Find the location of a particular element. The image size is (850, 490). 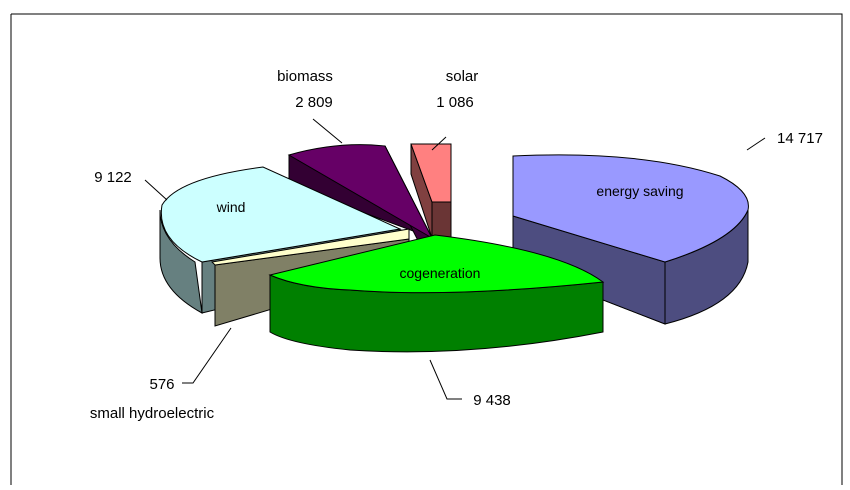

value-wind: 9 122 is located at coordinates (113, 177).